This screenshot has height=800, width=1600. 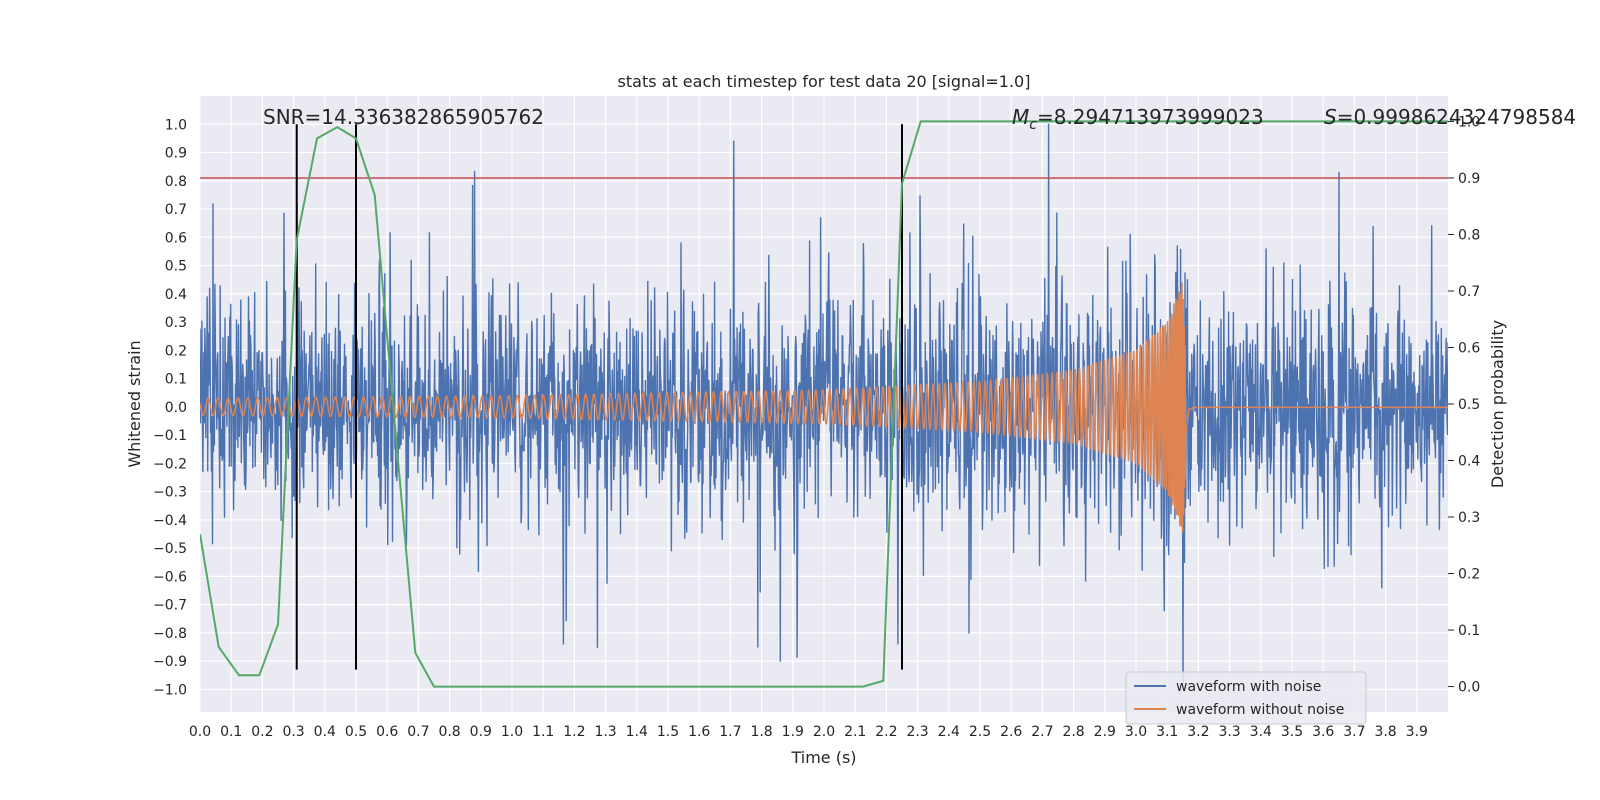 I want to click on x-tick-label: 0.9, so click(x=481, y=732).